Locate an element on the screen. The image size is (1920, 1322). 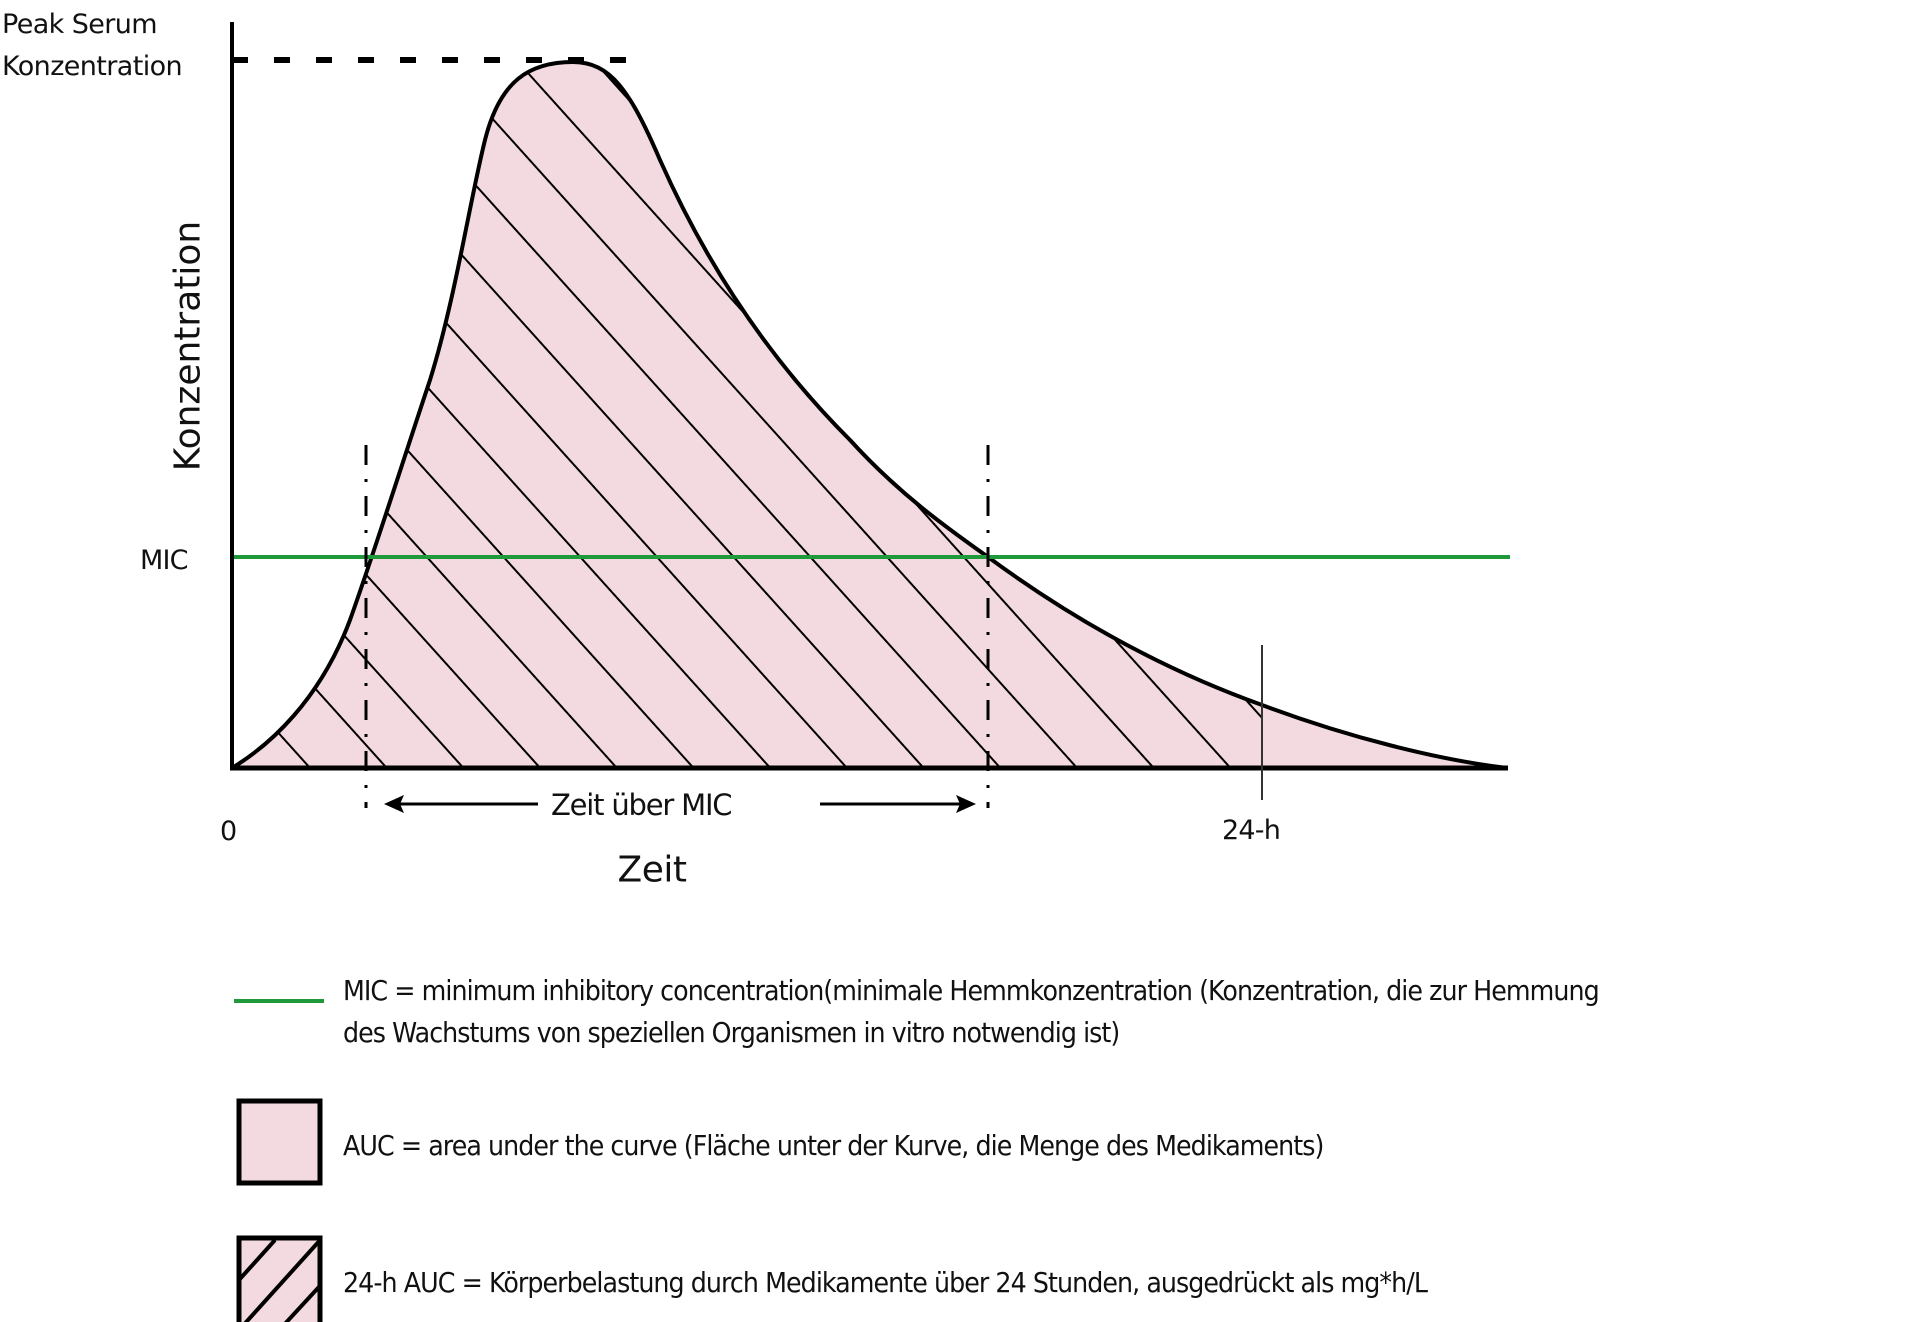
y-axis-label: Konzentration is located at coordinates (188, 346).